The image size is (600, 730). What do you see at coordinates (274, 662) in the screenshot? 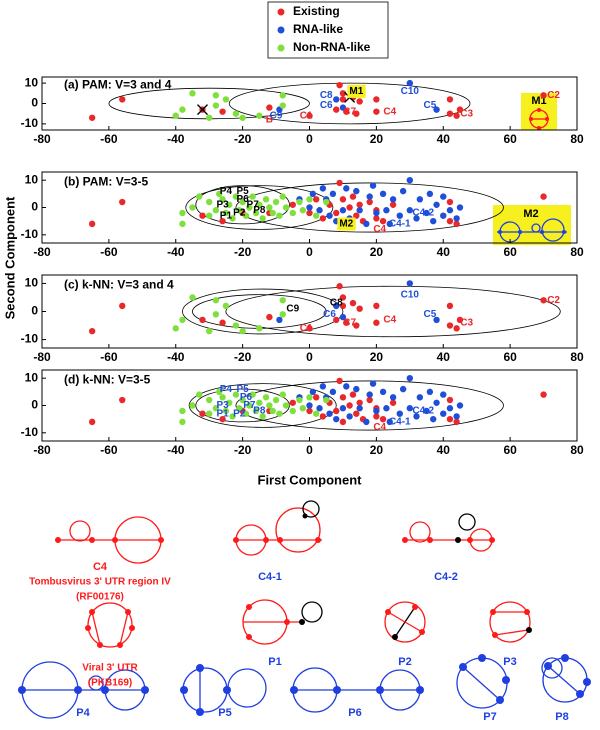
I see `structure-label: P1` at bounding box center [274, 662].